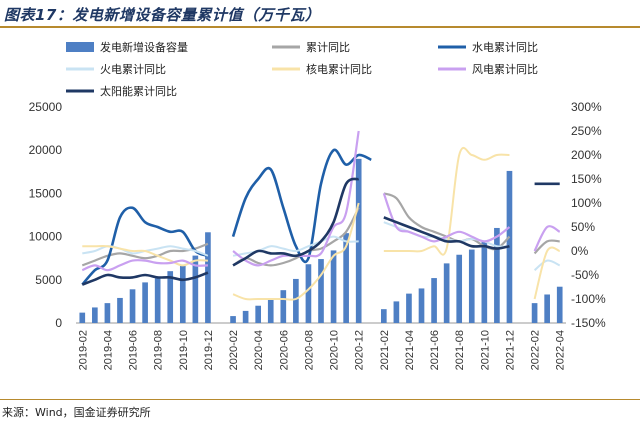 This screenshot has height=425, width=640. What do you see at coordinates (385, 350) in the screenshot?
I see `x-tick-label: 2021-02` at bounding box center [385, 350].